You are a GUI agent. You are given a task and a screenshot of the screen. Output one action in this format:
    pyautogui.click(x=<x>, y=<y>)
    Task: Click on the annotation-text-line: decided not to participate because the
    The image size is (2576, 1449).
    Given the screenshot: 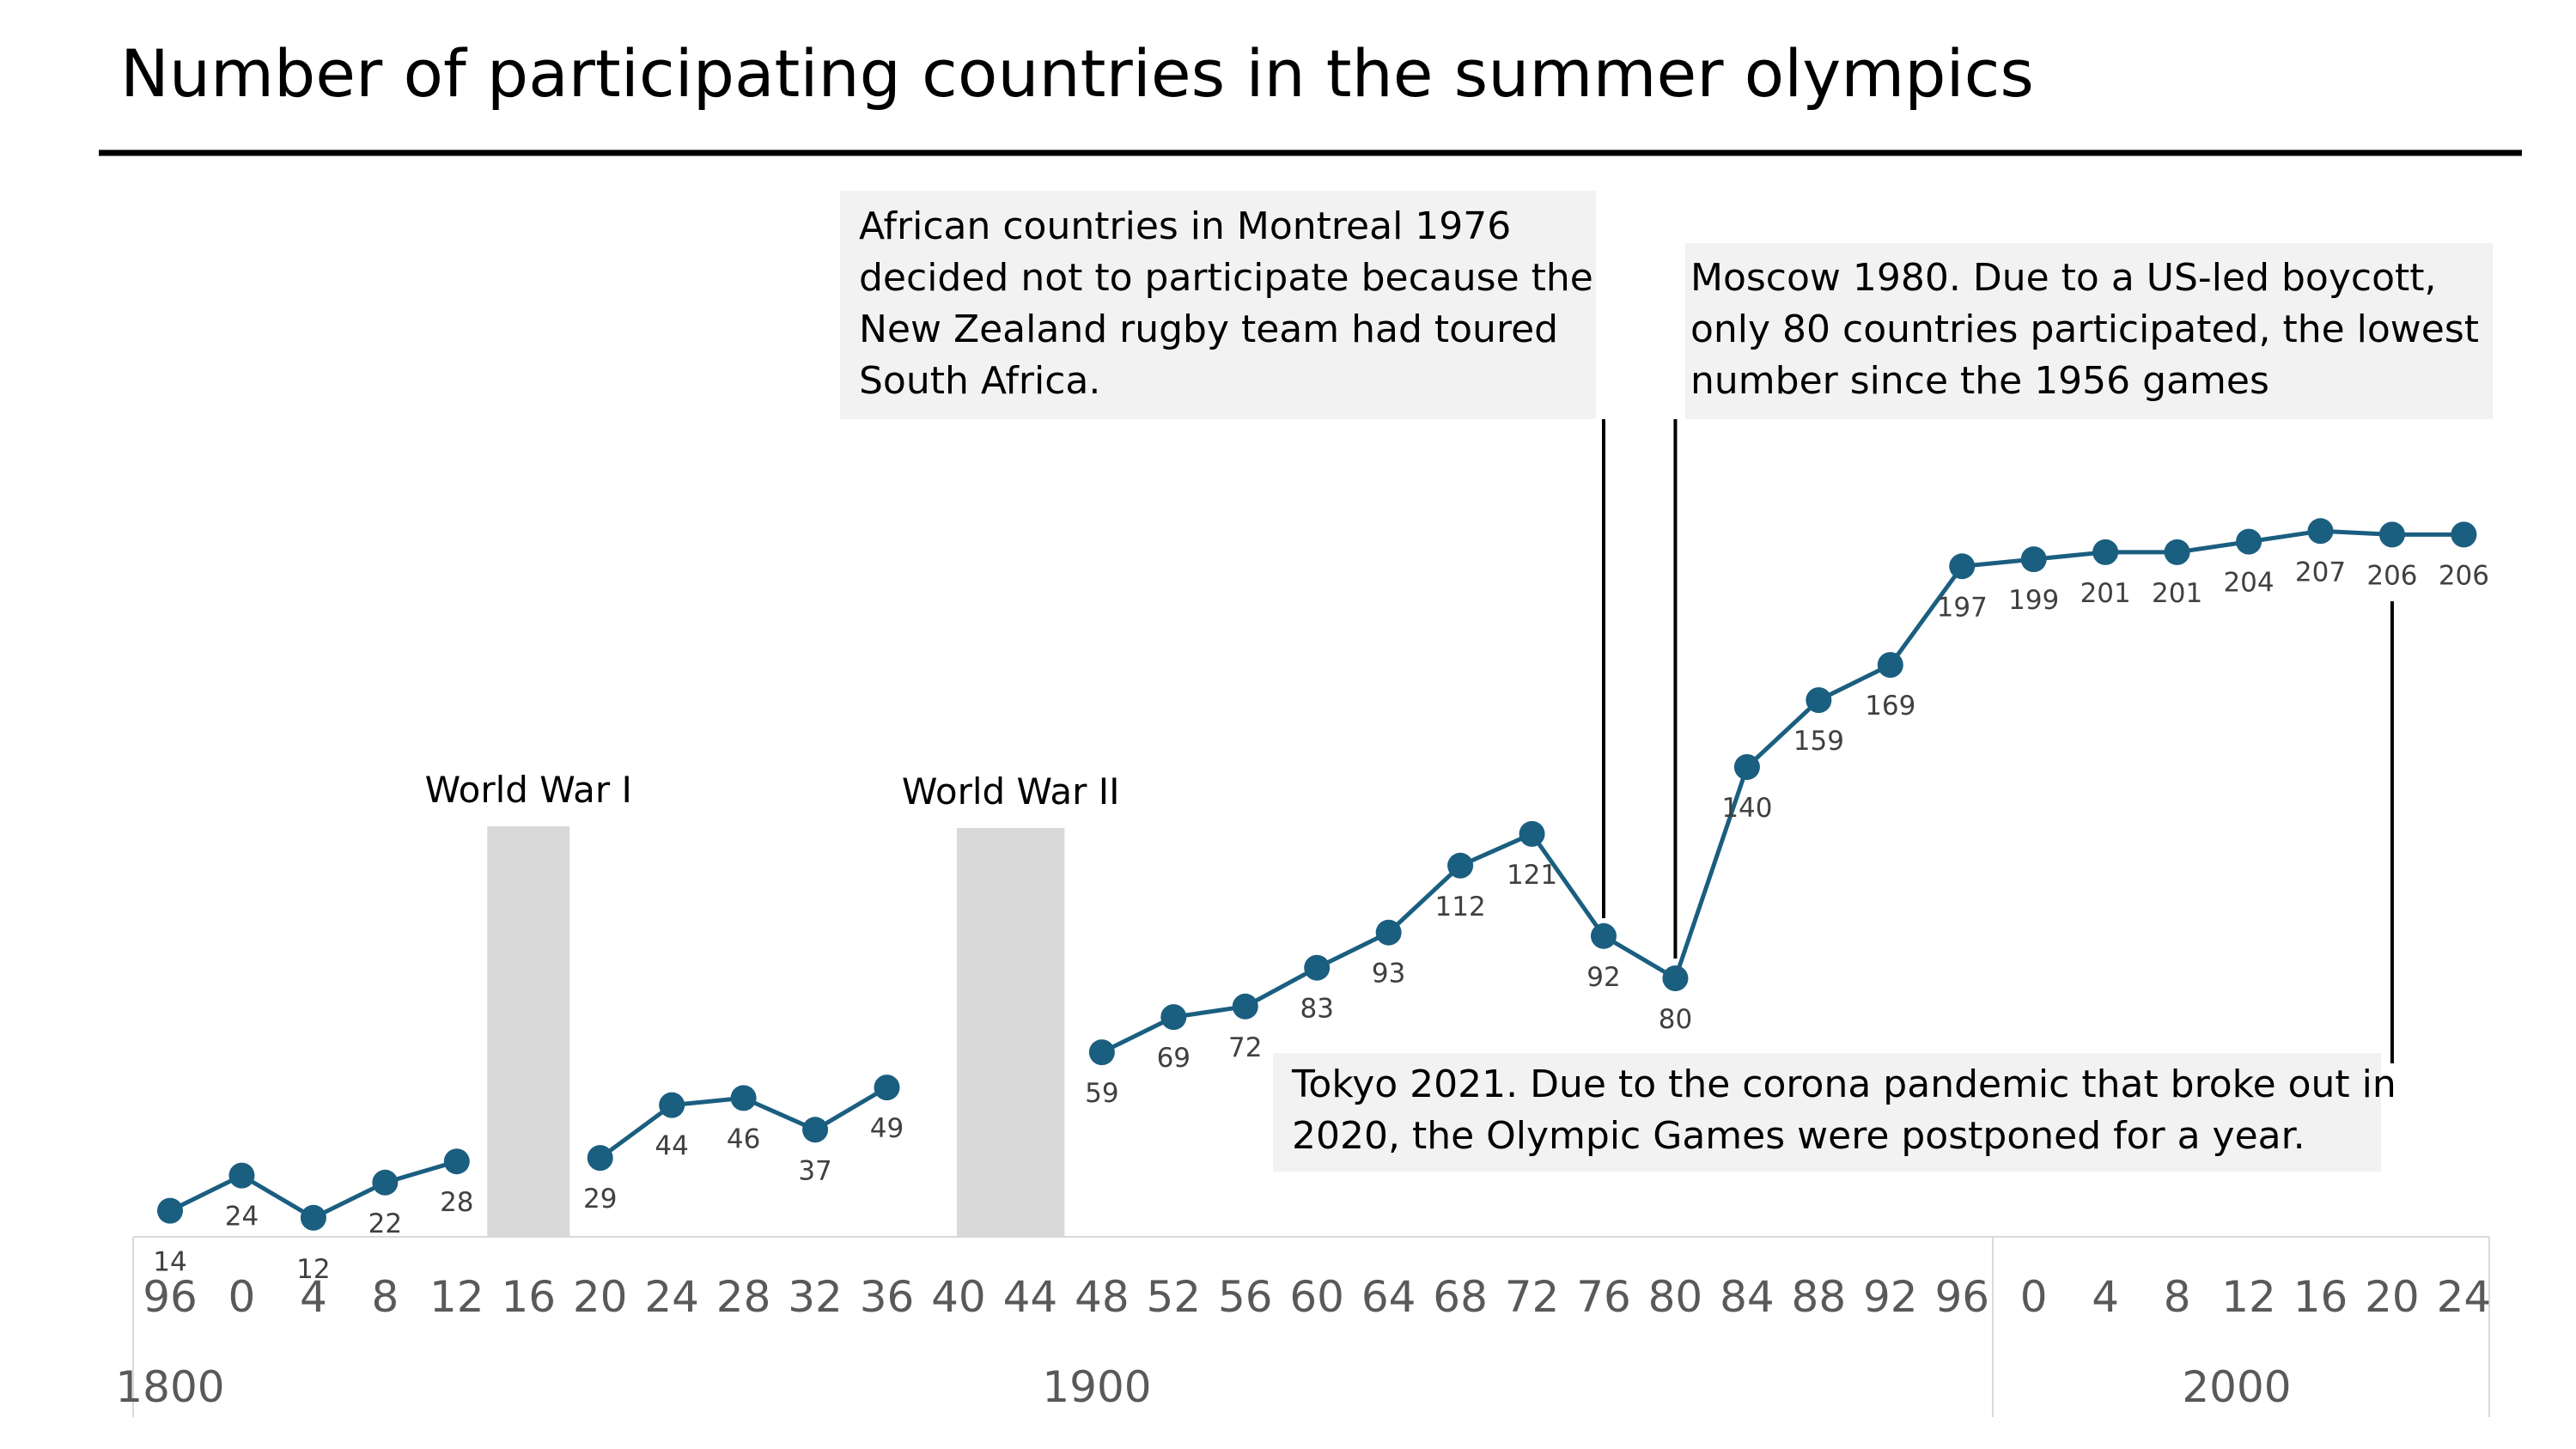 What is the action you would take?
    pyautogui.click(x=1226, y=278)
    